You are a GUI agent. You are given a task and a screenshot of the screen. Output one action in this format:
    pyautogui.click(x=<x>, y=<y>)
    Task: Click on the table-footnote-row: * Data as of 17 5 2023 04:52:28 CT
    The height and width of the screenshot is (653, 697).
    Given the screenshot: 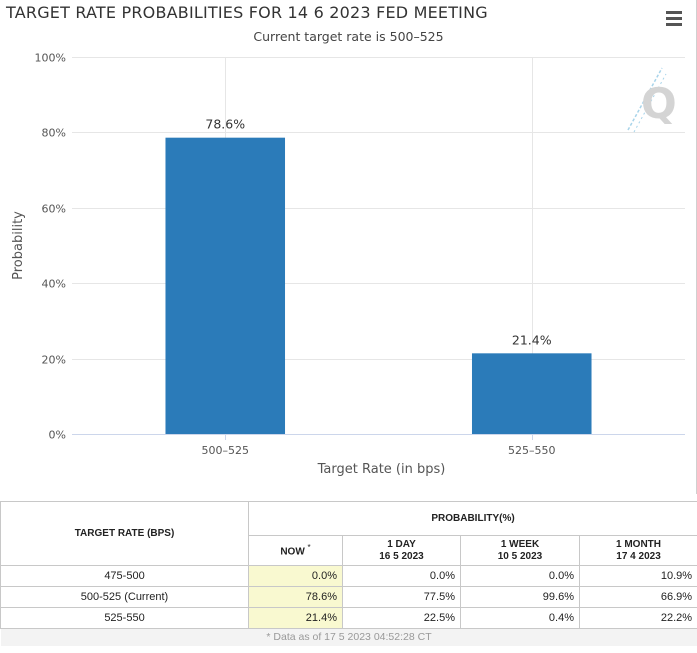 What is the action you would take?
    pyautogui.click(x=348, y=637)
    